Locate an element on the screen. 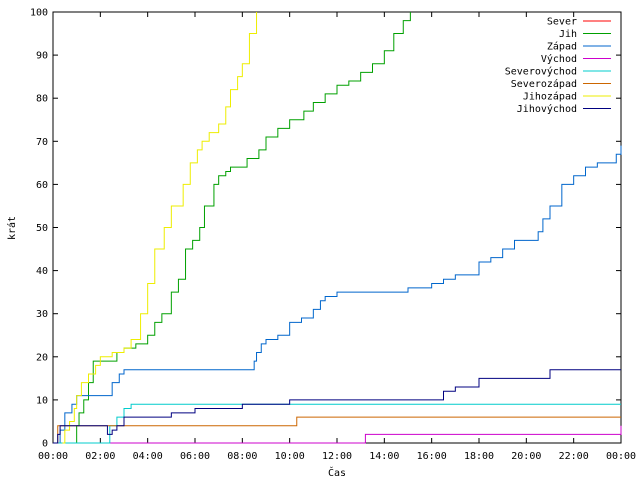 The image size is (640, 480). x-tick-label: 14:00 is located at coordinates (384, 456).